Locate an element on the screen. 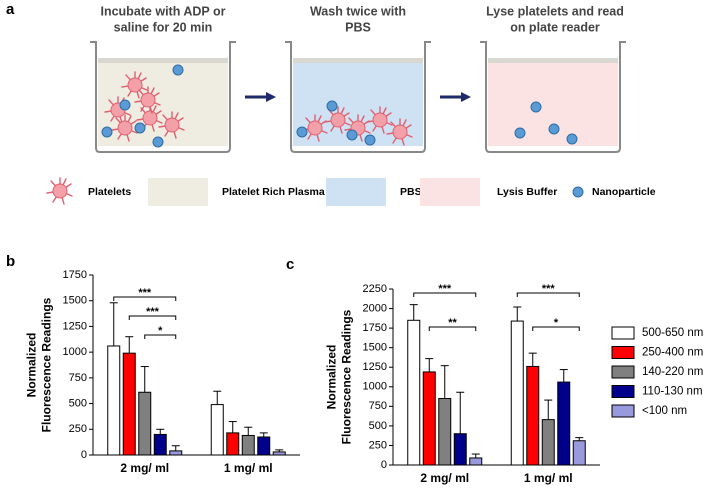 The width and height of the screenshot is (709, 488). legend-label: 500-650 nm is located at coordinates (672, 333).